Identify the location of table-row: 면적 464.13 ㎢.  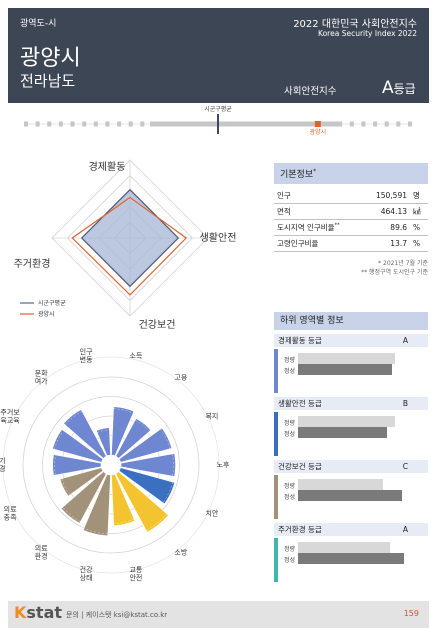
(351, 211).